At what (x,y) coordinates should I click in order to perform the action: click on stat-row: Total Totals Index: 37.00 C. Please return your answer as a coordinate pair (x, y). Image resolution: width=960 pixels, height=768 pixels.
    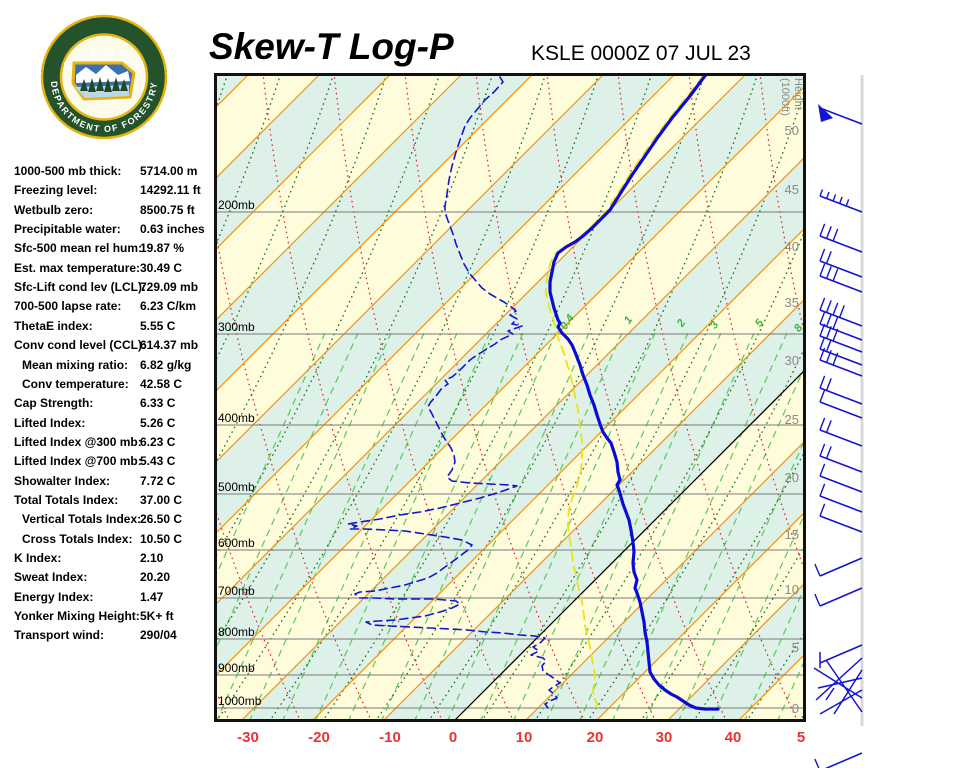
    Looking at the image, I should click on (114, 502).